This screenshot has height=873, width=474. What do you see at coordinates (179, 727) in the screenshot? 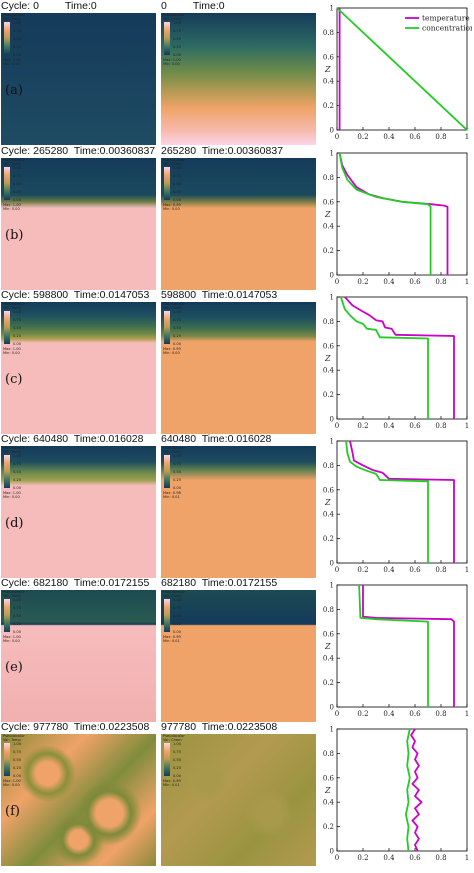
I see `cycle-value: 977780` at bounding box center [179, 727].